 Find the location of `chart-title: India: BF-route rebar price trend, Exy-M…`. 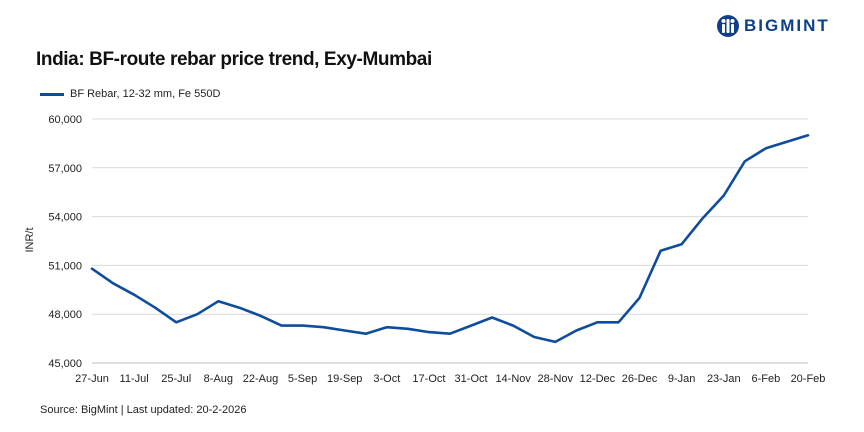

chart-title: India: BF-route rebar price trend, Exy-M… is located at coordinates (234, 59).